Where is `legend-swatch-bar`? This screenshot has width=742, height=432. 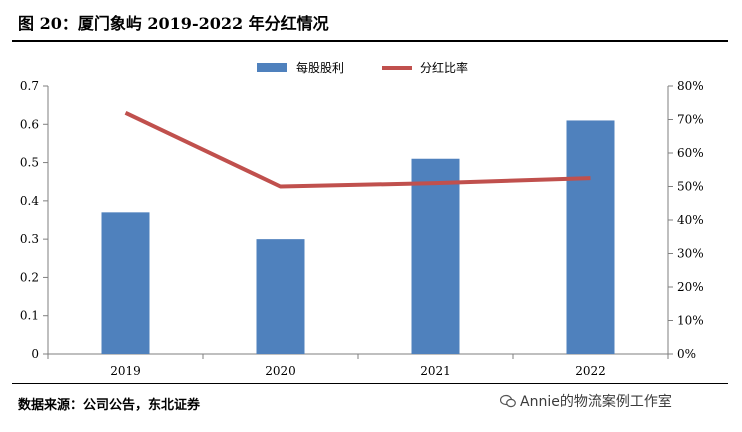 legend-swatch-bar is located at coordinates (272, 67).